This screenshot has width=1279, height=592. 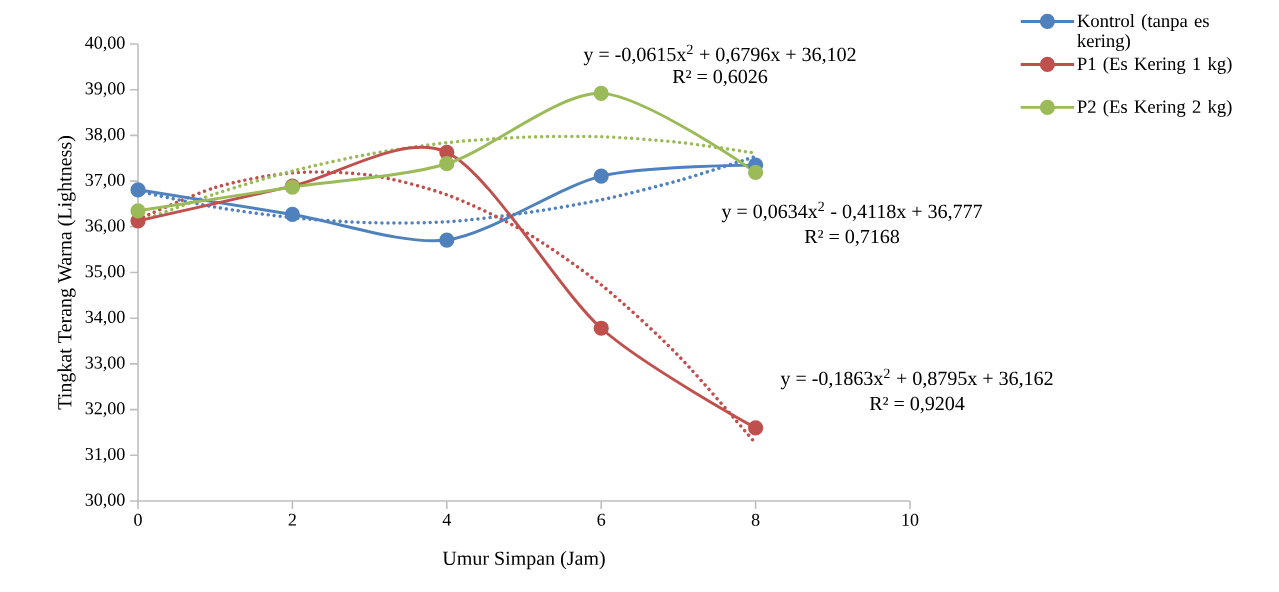 I want to click on y-tick-label: 35,00, so click(x=105, y=272).